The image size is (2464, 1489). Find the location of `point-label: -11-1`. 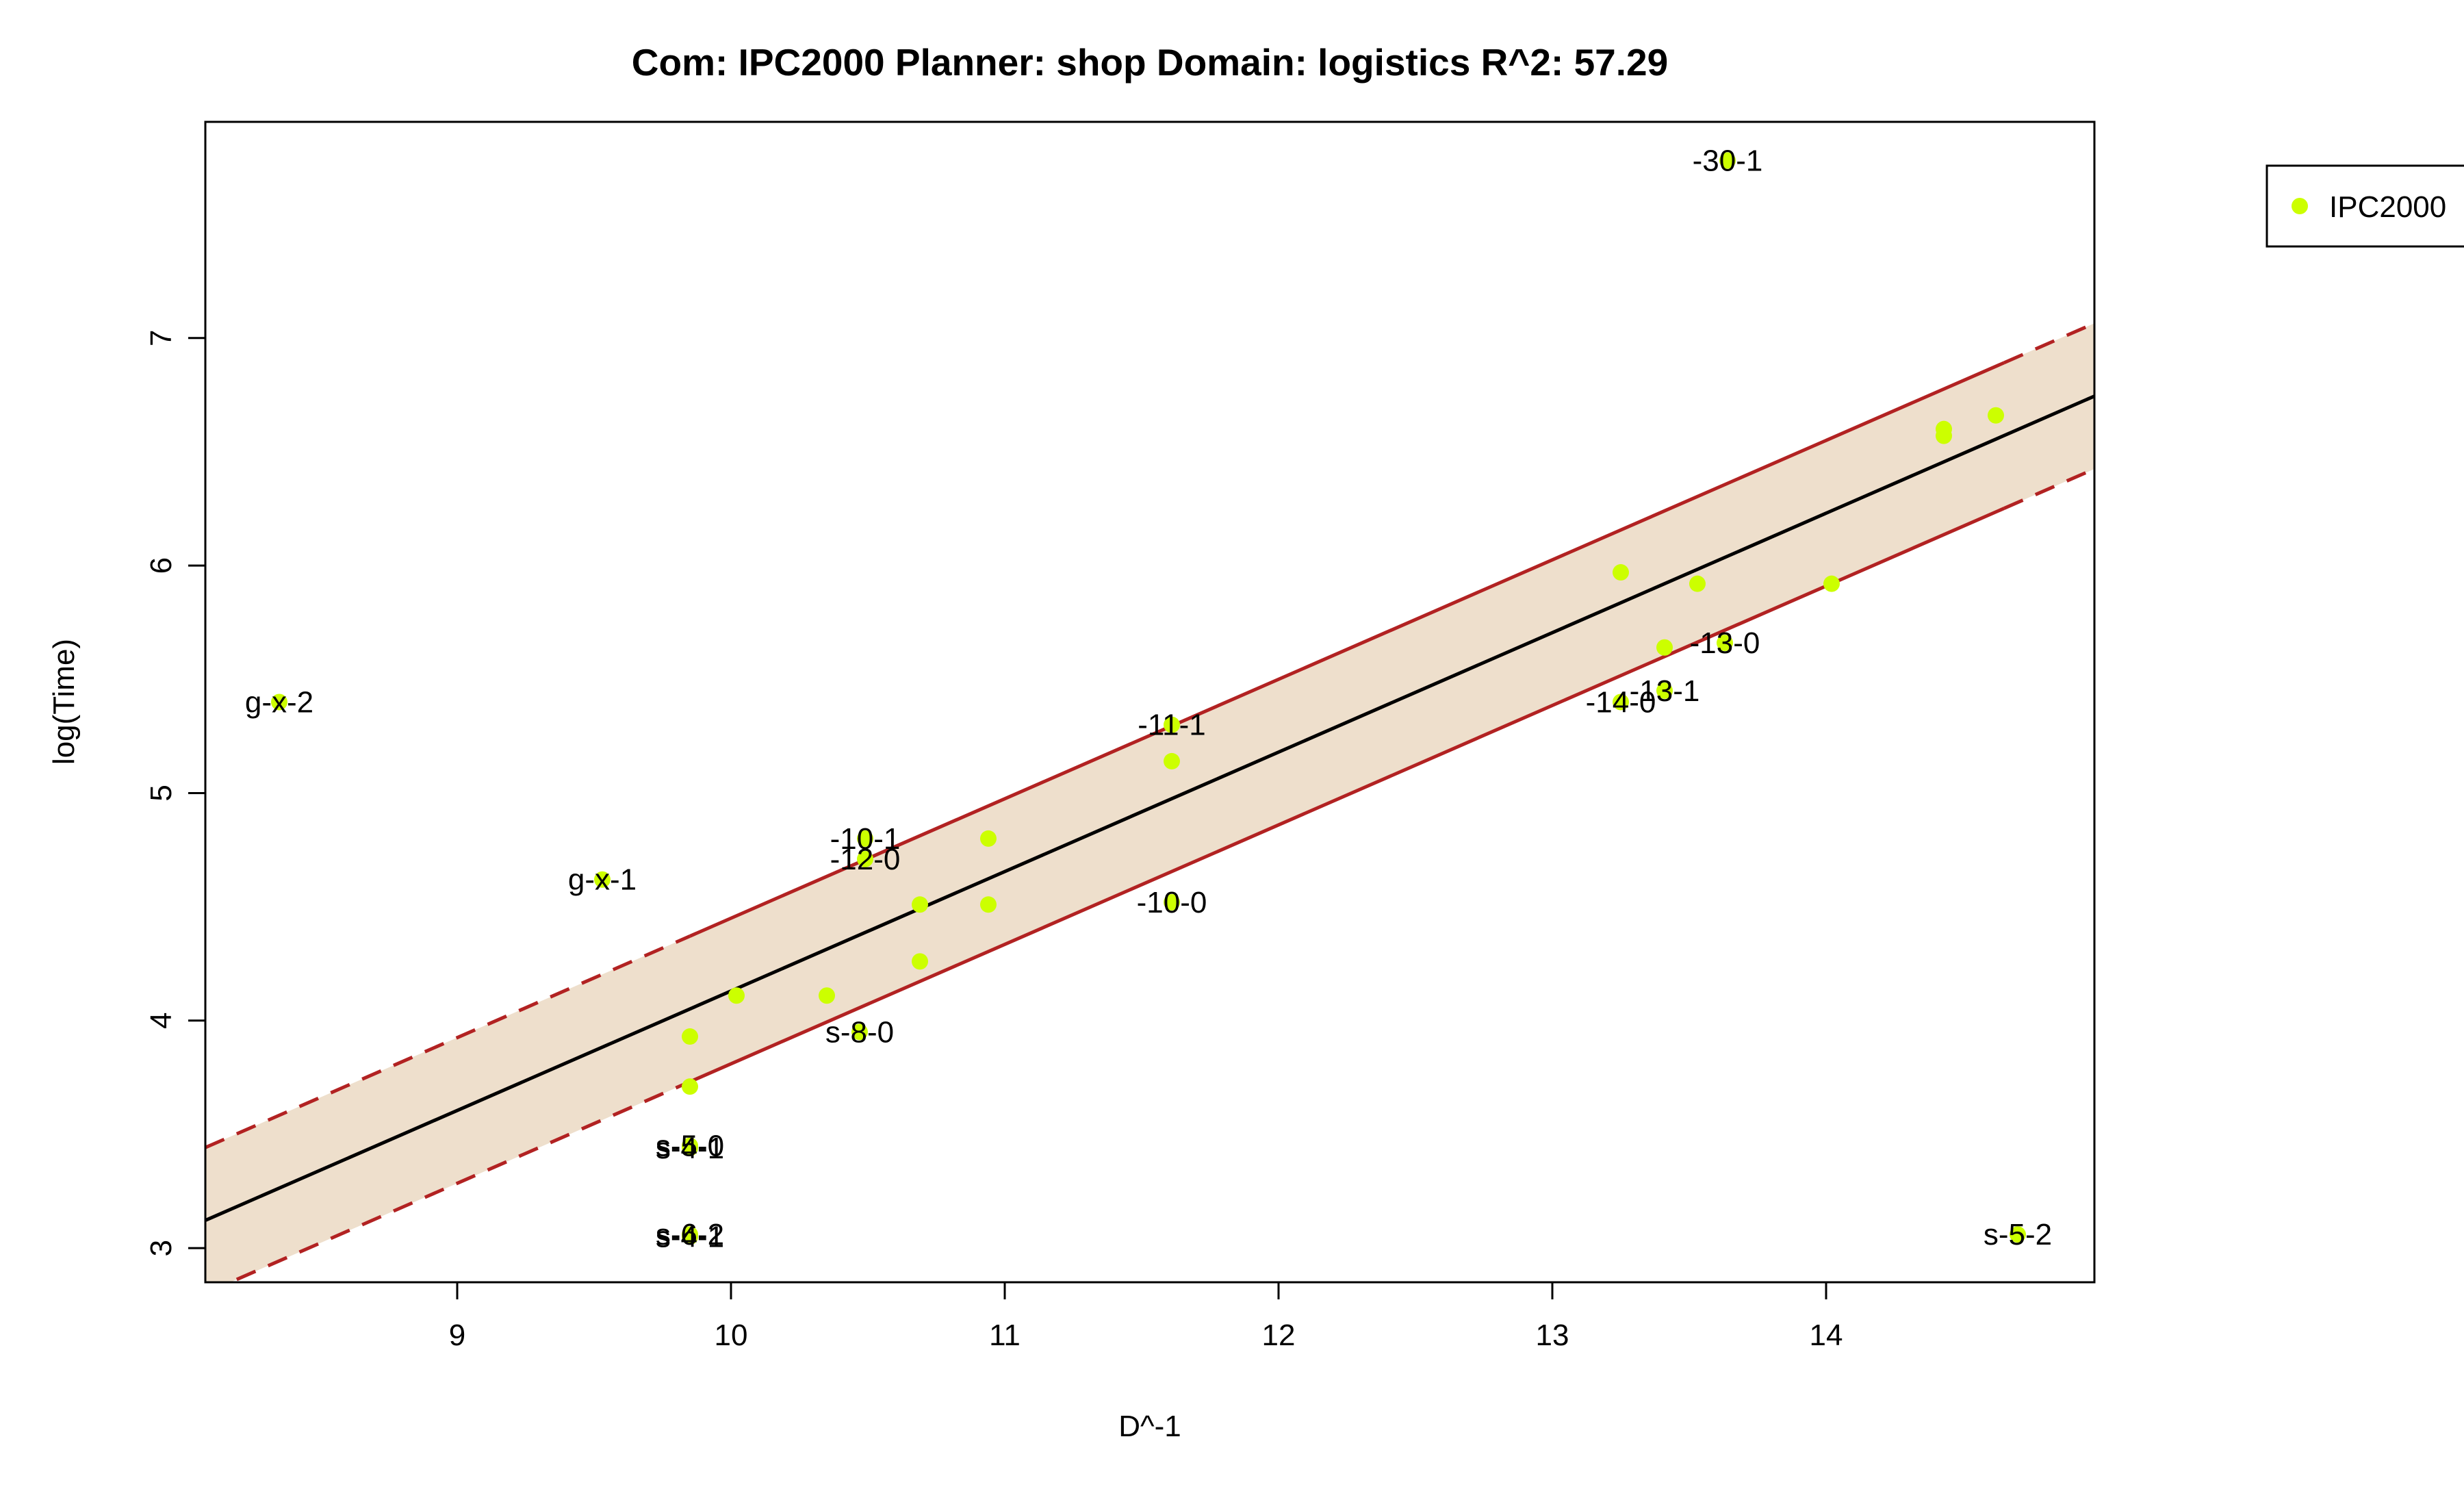

point-label: -11-1 is located at coordinates (1171, 725).